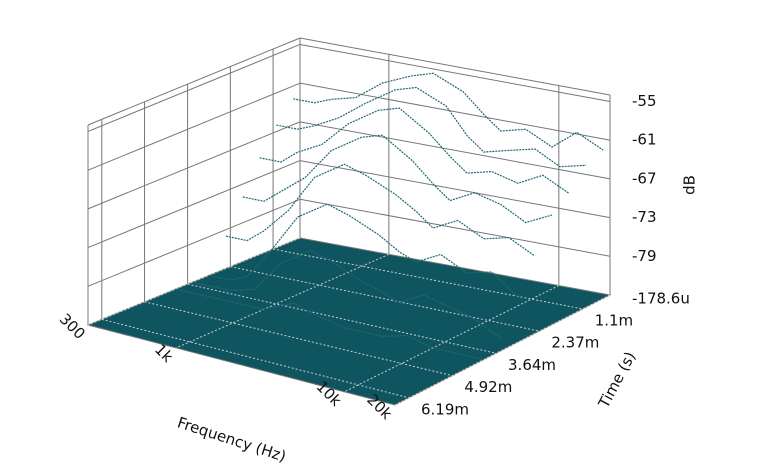  I want to click on z-axis-title: dB, so click(690, 185).